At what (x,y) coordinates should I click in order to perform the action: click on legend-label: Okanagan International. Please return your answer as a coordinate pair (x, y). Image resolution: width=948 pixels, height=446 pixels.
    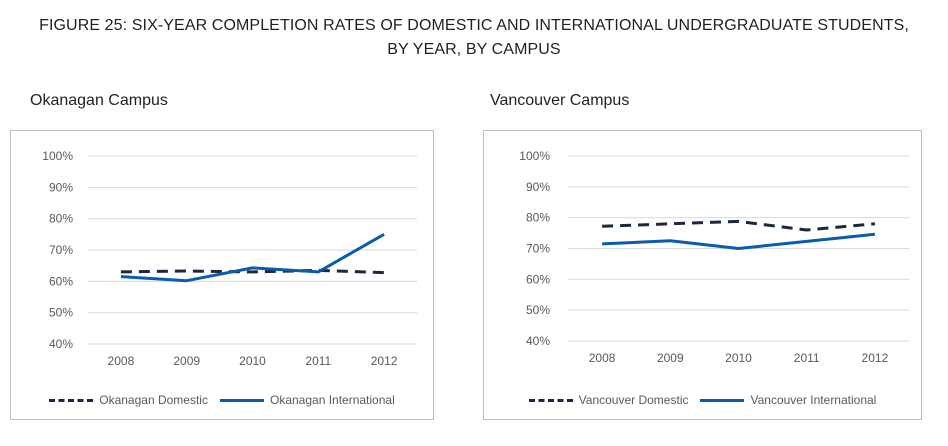
    Looking at the image, I should click on (332, 400).